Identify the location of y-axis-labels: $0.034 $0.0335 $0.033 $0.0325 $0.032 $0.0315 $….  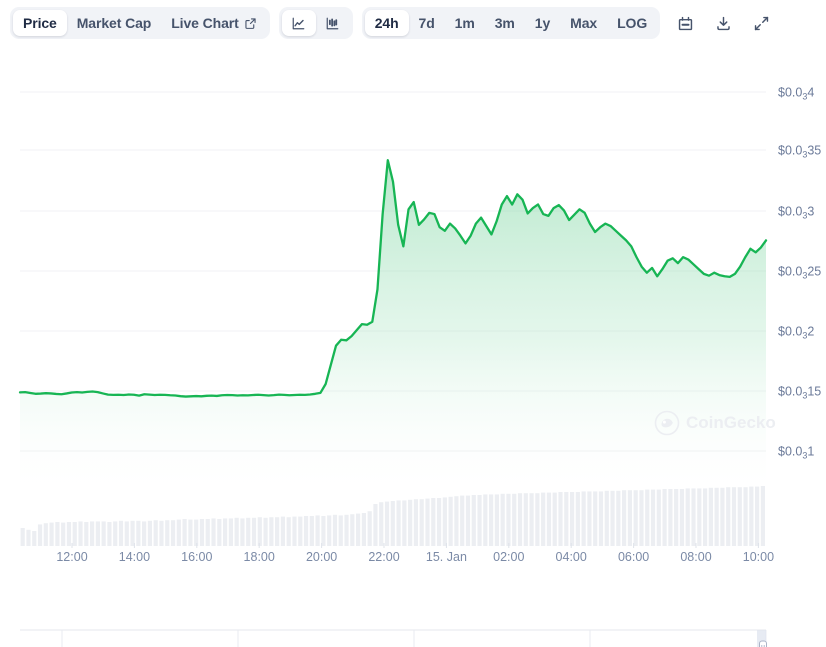
(799, 273).